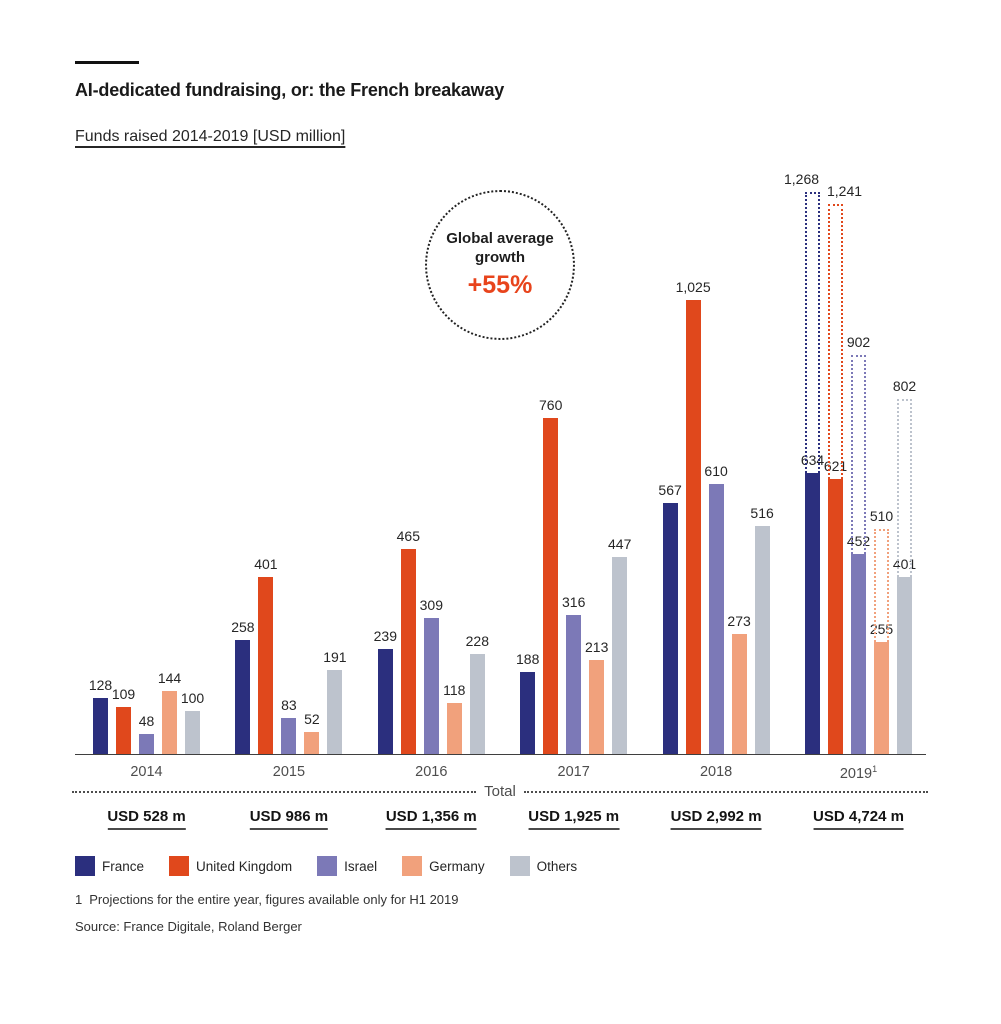 The height and width of the screenshot is (1024, 1001). What do you see at coordinates (812, 332) in the screenshot?
I see `projection-bar-france` at bounding box center [812, 332].